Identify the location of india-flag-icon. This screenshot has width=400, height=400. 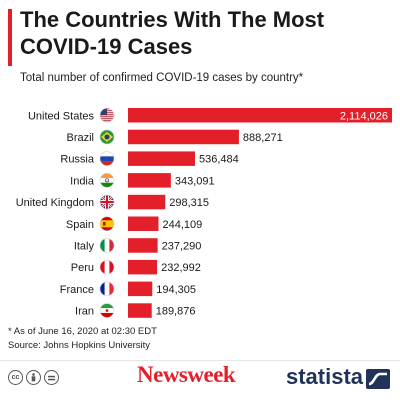
(107, 180).